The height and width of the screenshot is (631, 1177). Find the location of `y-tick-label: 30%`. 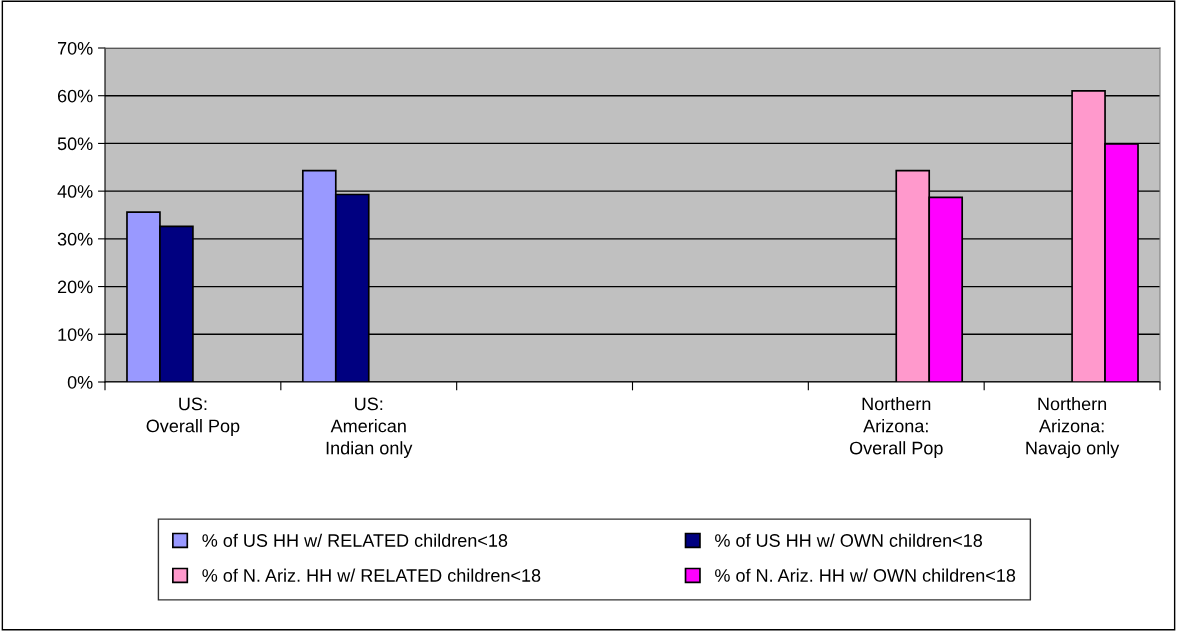

y-tick-label: 30% is located at coordinates (75, 239).